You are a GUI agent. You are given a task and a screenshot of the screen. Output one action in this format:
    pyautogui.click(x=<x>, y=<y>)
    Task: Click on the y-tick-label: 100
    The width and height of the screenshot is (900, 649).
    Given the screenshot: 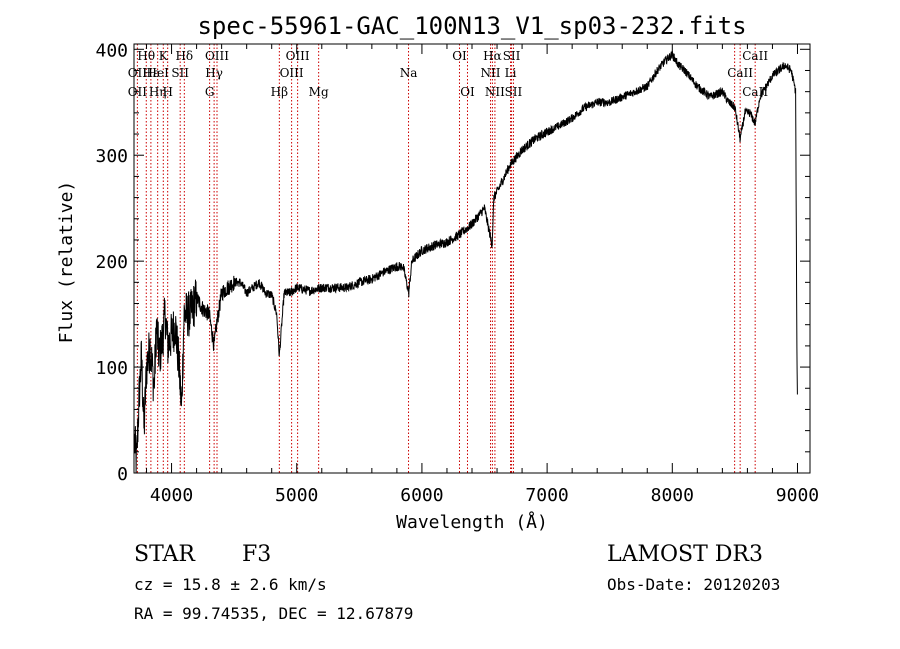 What is the action you would take?
    pyautogui.click(x=111, y=368)
    